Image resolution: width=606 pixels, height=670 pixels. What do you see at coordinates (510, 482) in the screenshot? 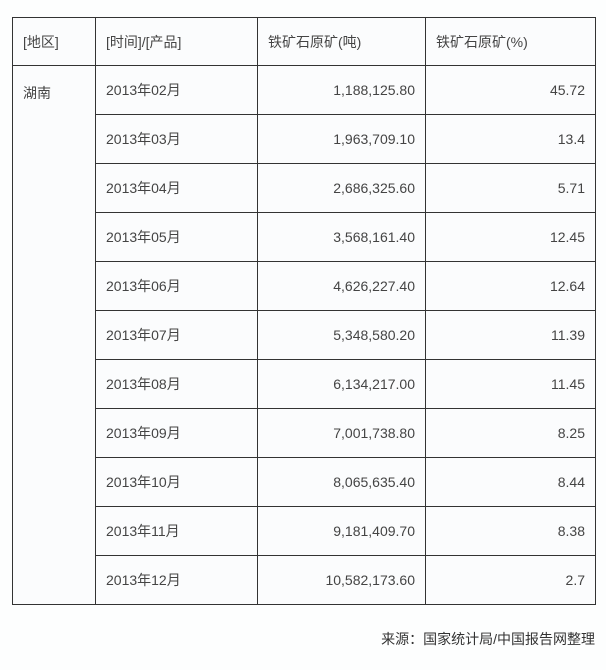
I see `percent-cell: 8.44` at bounding box center [510, 482].